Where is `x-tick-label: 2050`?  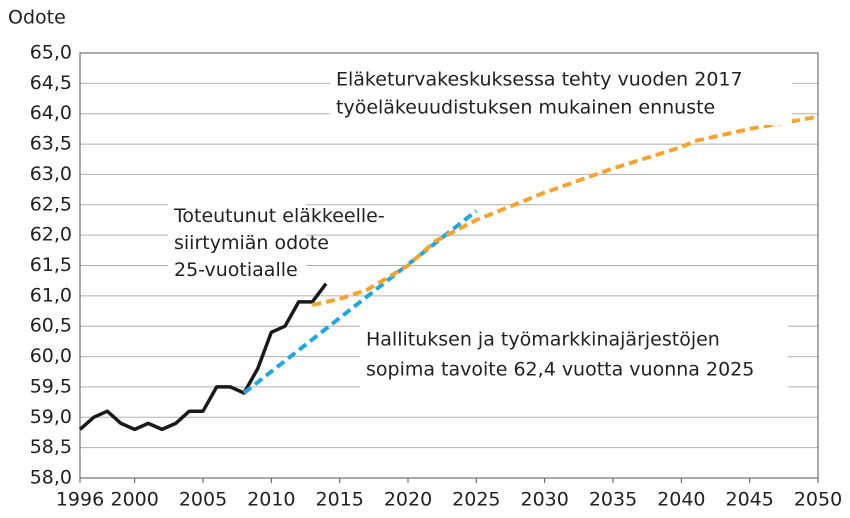 x-tick-label: 2050 is located at coordinates (818, 500).